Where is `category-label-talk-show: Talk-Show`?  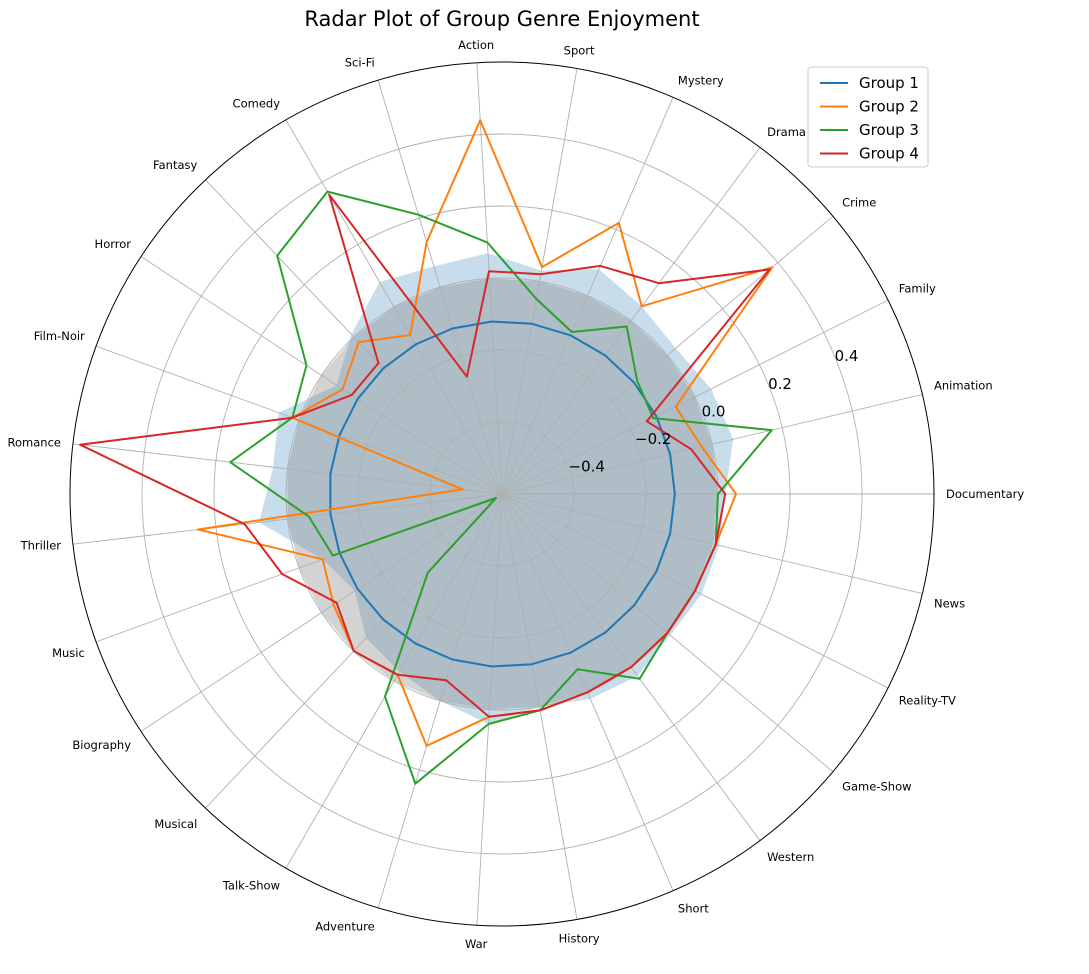 category-label-talk-show: Talk-Show is located at coordinates (251, 886).